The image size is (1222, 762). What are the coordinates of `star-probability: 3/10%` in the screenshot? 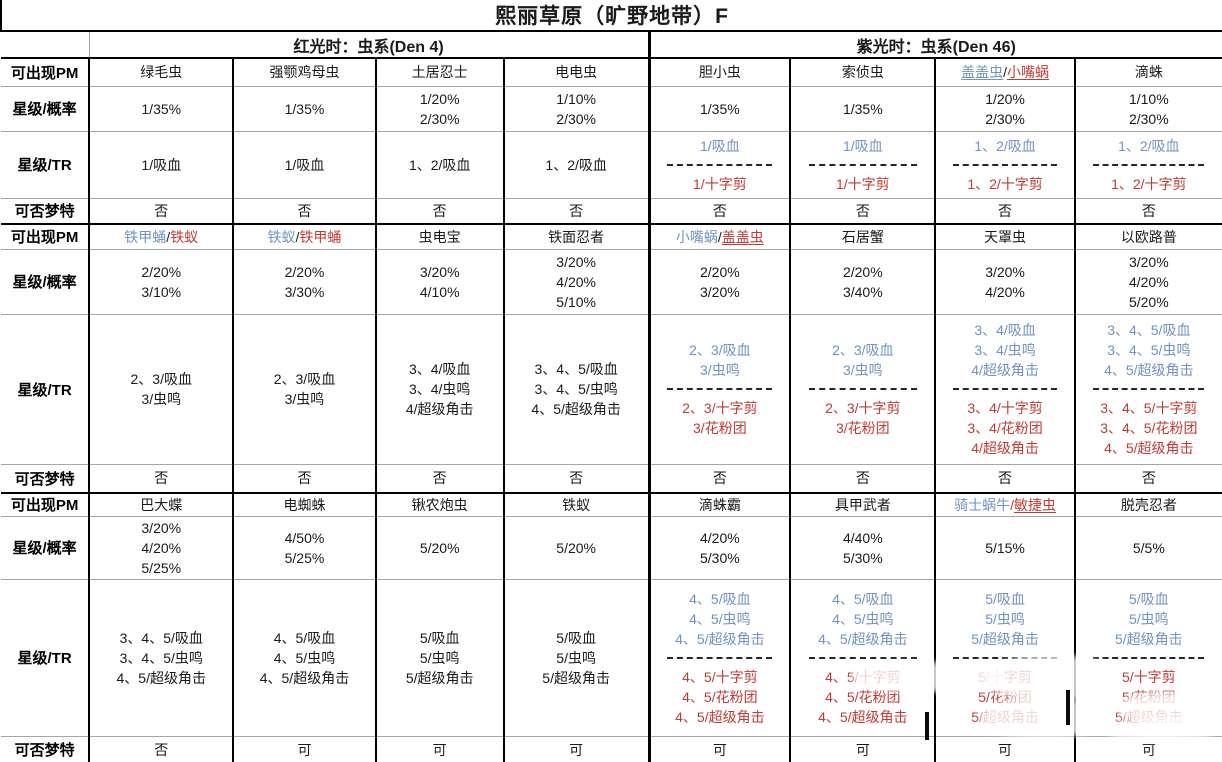 It's located at (161, 291).